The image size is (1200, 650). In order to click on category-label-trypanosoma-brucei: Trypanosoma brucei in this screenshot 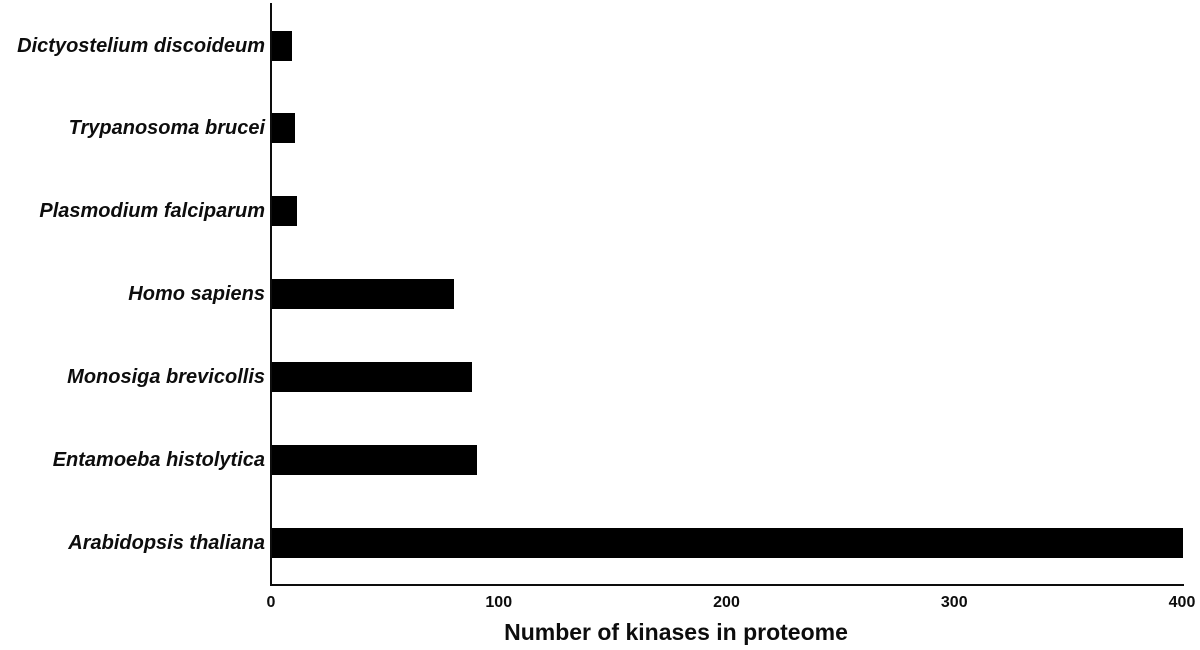, I will do `click(166, 128)`.